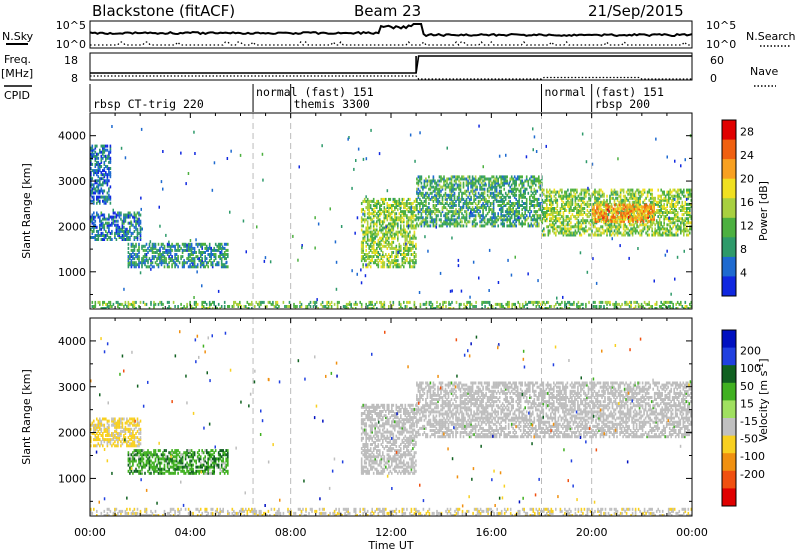 The height and width of the screenshot is (558, 800). What do you see at coordinates (17, 95) in the screenshot?
I see `cpid-label: CPID` at bounding box center [17, 95].